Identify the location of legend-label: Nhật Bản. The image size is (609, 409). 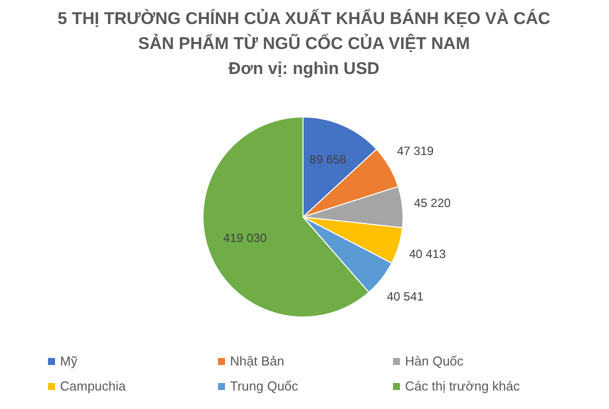
(257, 360).